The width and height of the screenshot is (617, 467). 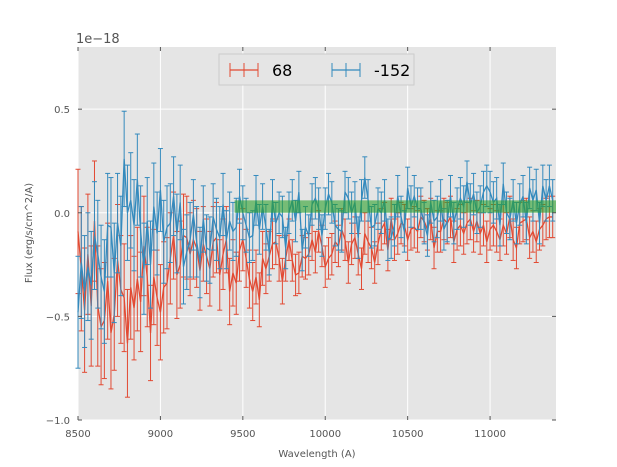 What do you see at coordinates (160, 434) in the screenshot?
I see `x-tick-label: 9000` at bounding box center [160, 434].